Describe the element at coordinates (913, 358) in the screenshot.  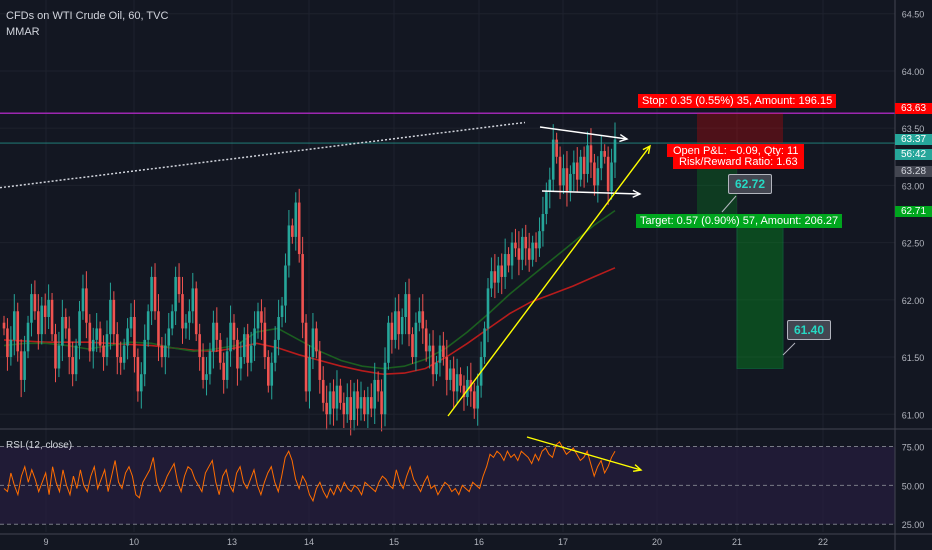
I see `y-tick-label: 61.50` at that location.